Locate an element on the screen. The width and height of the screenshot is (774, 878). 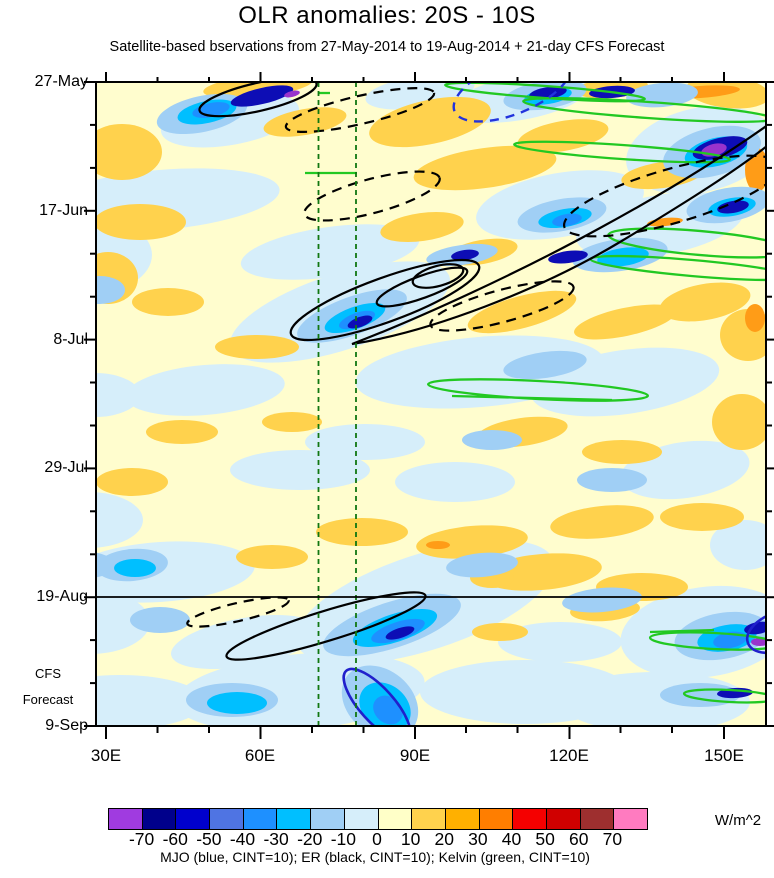
colorbar-units-label: W/m^2 is located at coordinates (738, 820).